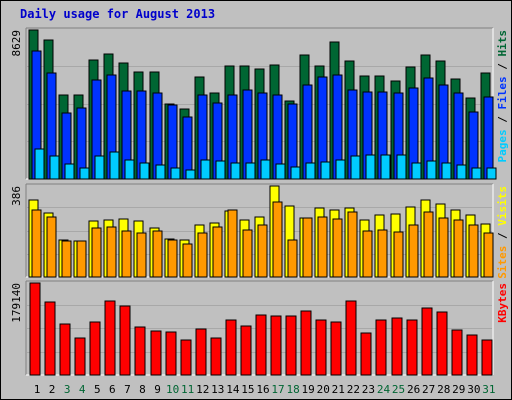  Describe the element at coordinates (292, 389) in the screenshot. I see `x-tick-label-day-18: 18` at that location.